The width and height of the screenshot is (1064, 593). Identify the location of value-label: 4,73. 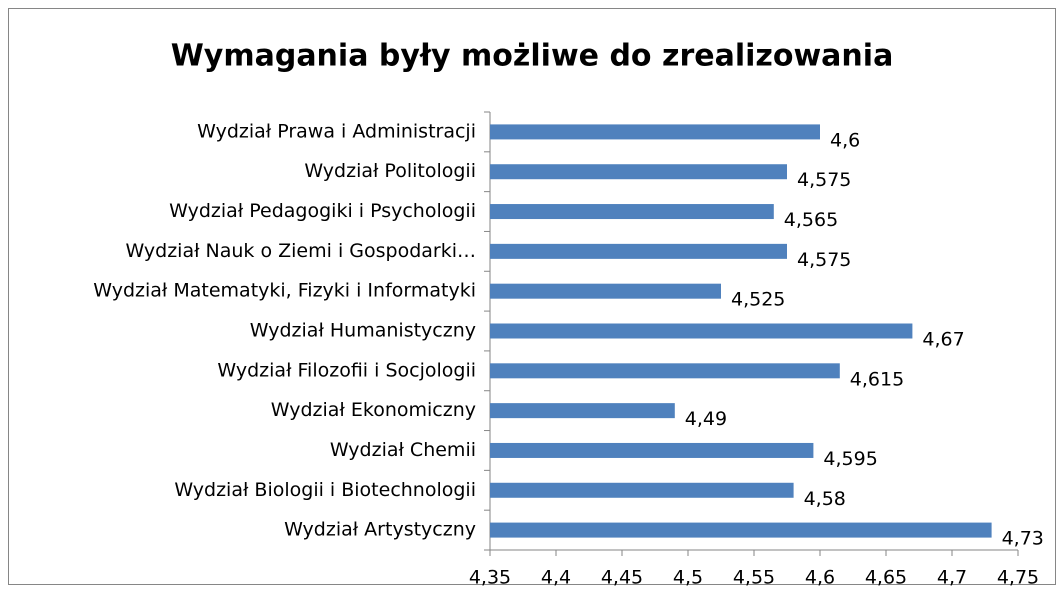
(1023, 539).